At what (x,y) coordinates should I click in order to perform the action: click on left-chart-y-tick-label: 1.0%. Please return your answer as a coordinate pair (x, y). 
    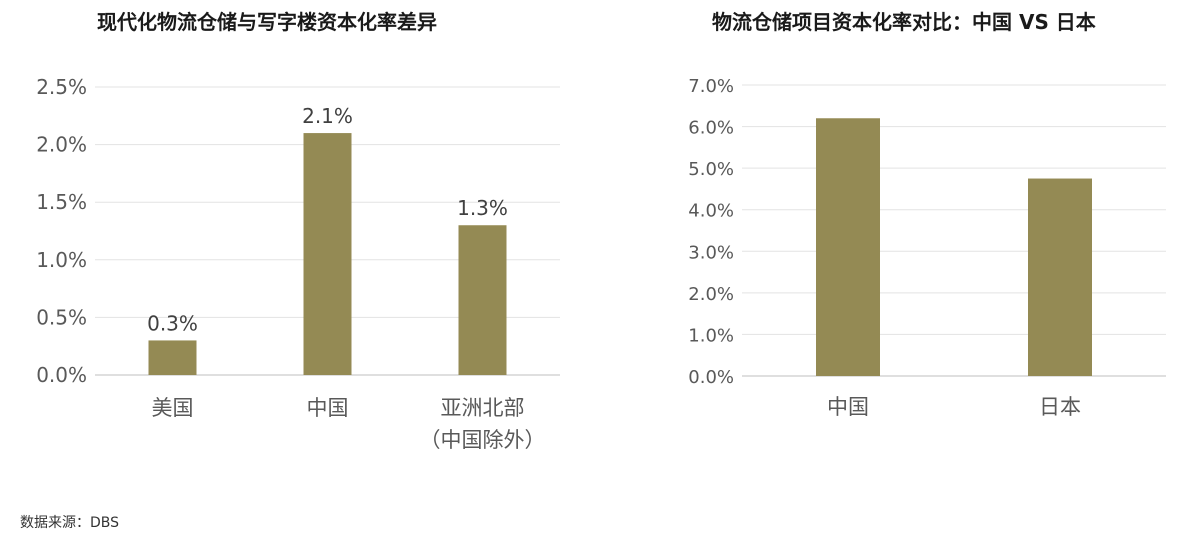
    Looking at the image, I should click on (61, 260).